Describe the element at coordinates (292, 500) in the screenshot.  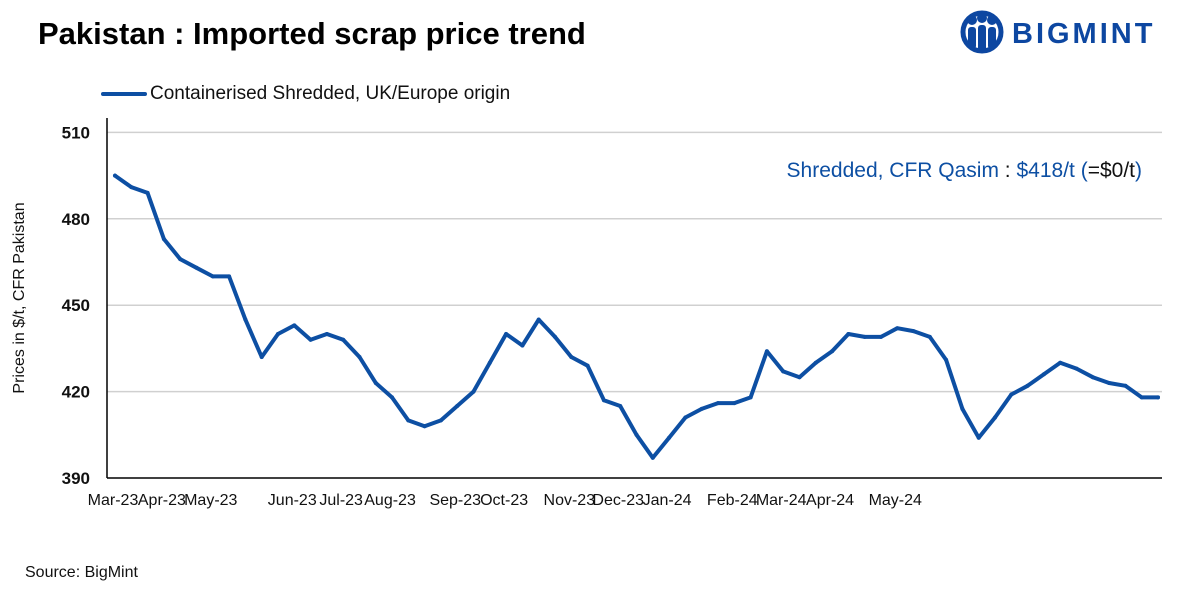
I see `x-tick-label: Jun-23` at that location.